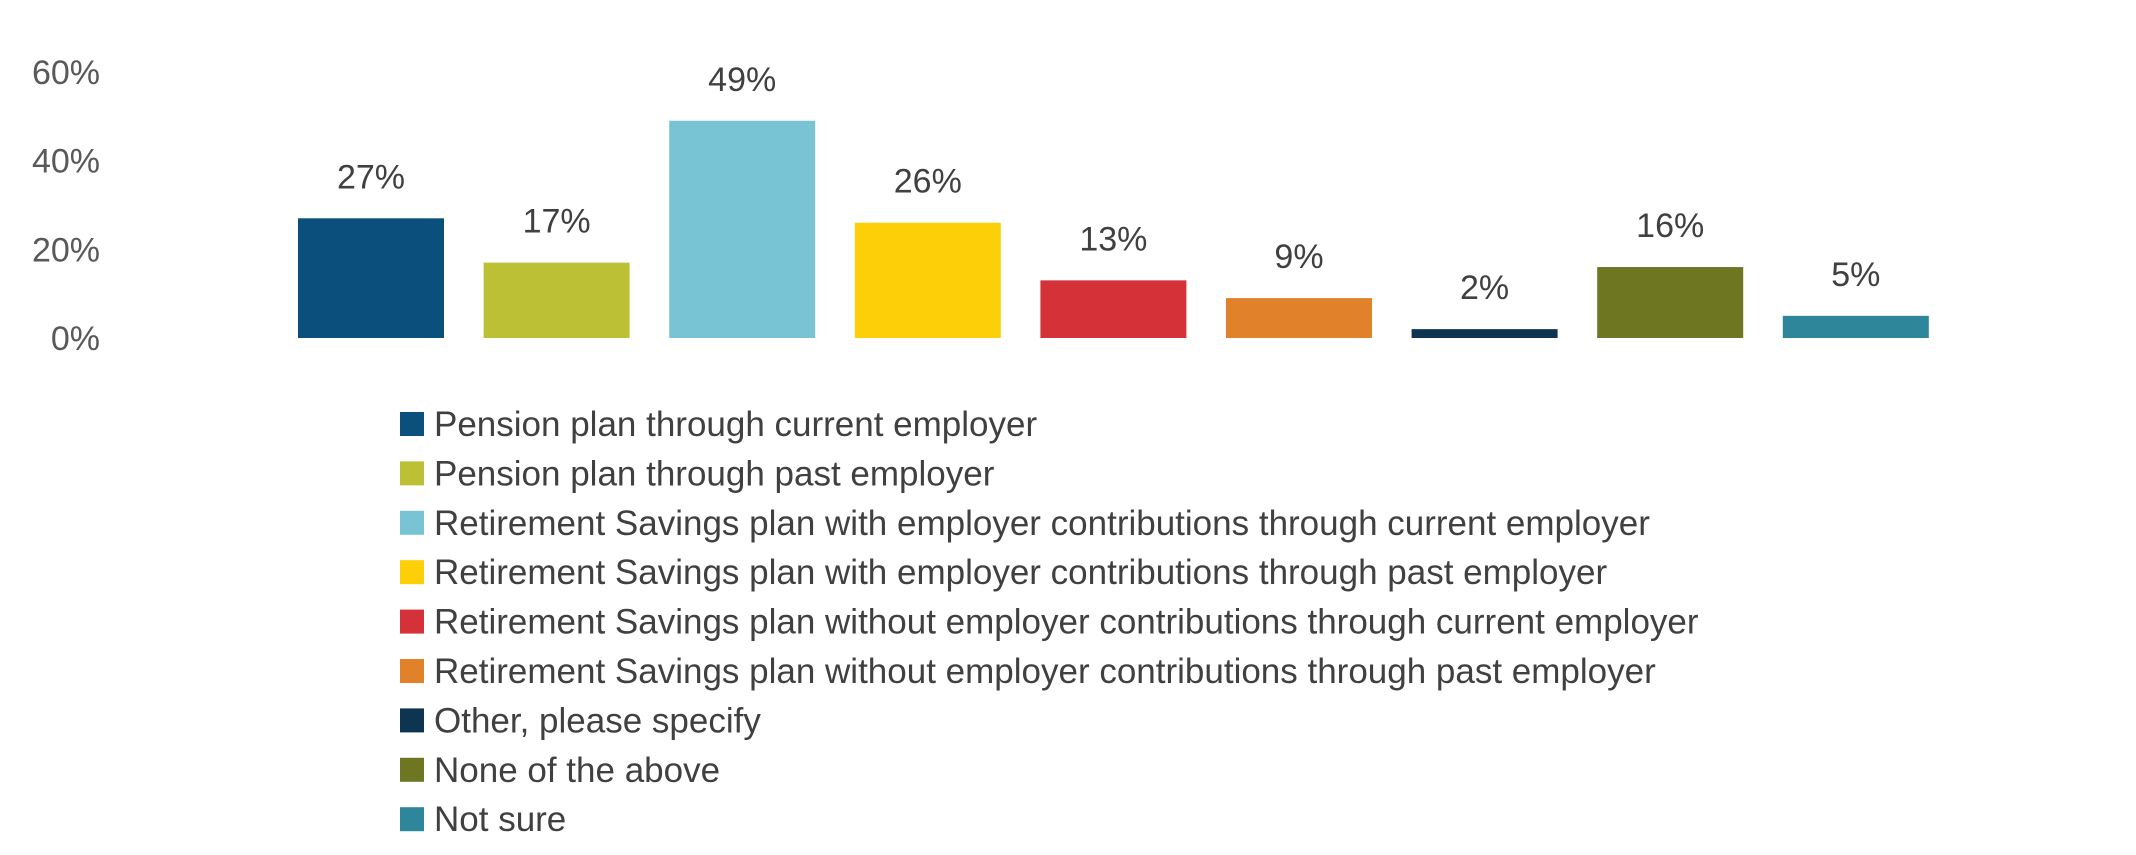 The width and height of the screenshot is (2136, 855). I want to click on data-label: 13%, so click(1113, 239).